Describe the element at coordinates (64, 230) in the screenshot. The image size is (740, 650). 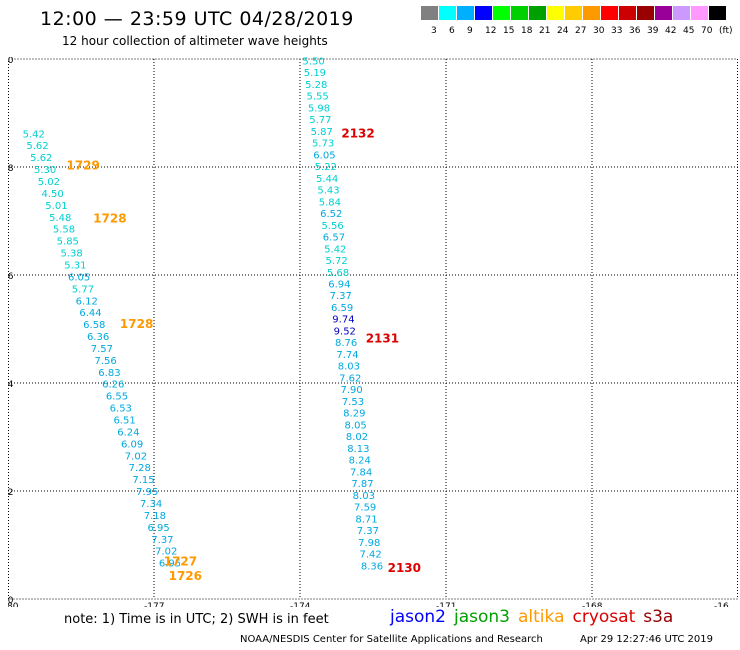
I see `wave-height-value: 5.58` at that location.